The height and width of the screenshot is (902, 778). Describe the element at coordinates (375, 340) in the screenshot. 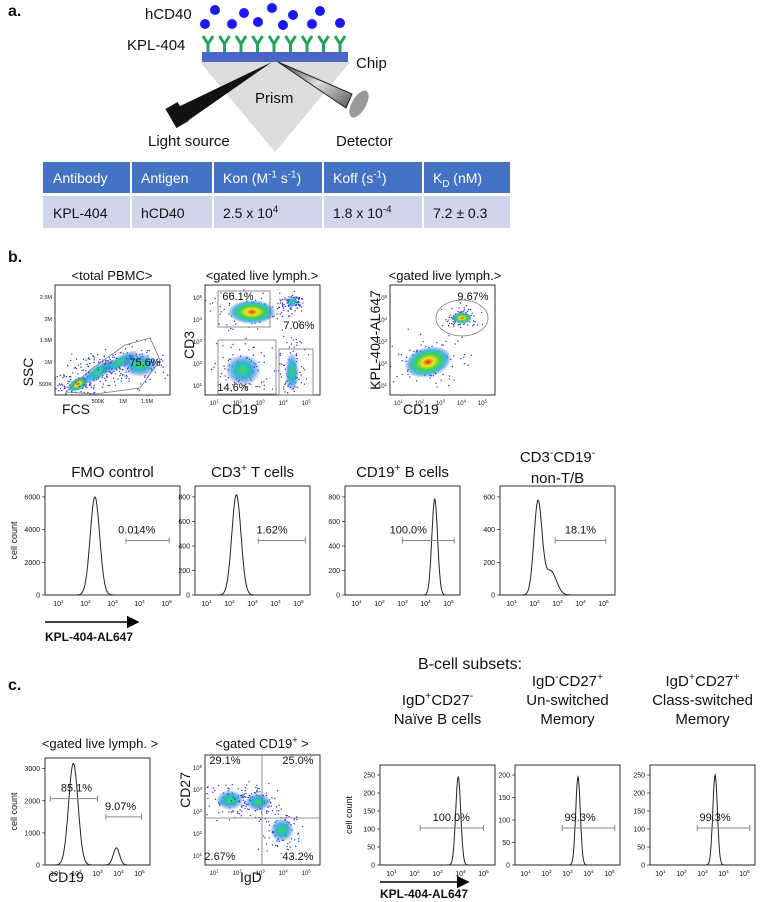

I see `y-axis-label: KPL-404-AL647` at that location.